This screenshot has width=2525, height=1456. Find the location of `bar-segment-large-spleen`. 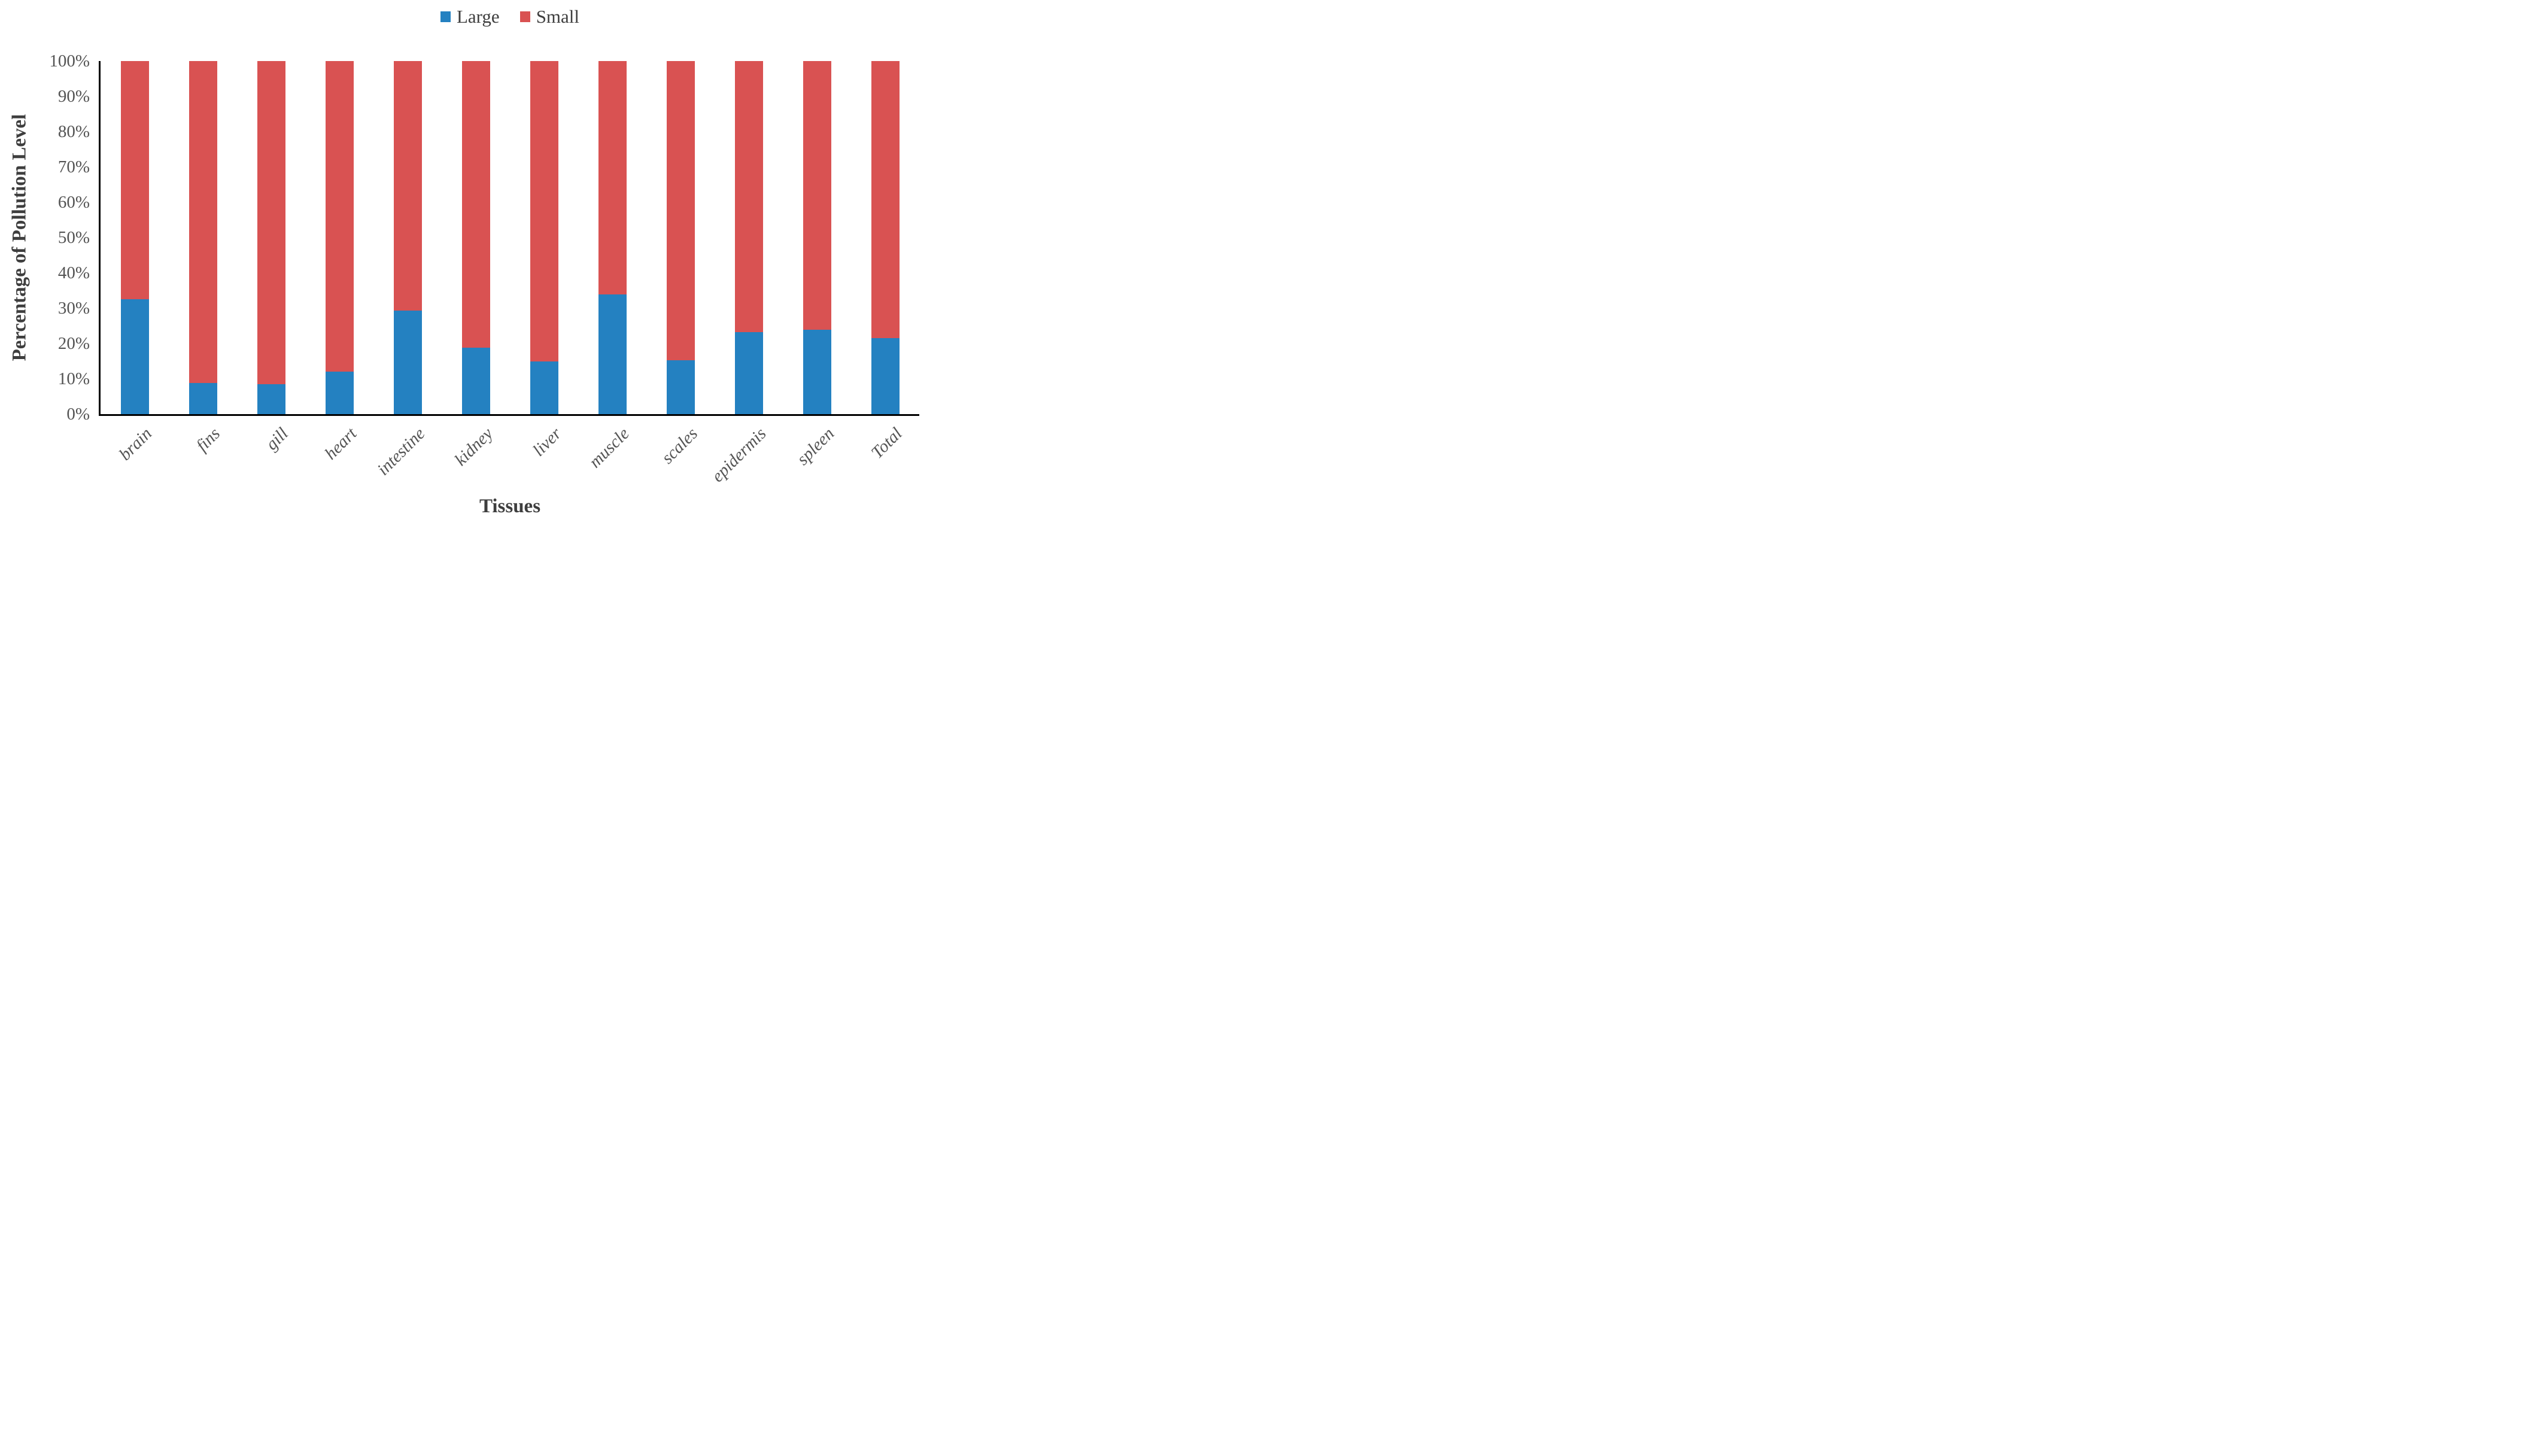

bar-segment-large-spleen is located at coordinates (817, 372).